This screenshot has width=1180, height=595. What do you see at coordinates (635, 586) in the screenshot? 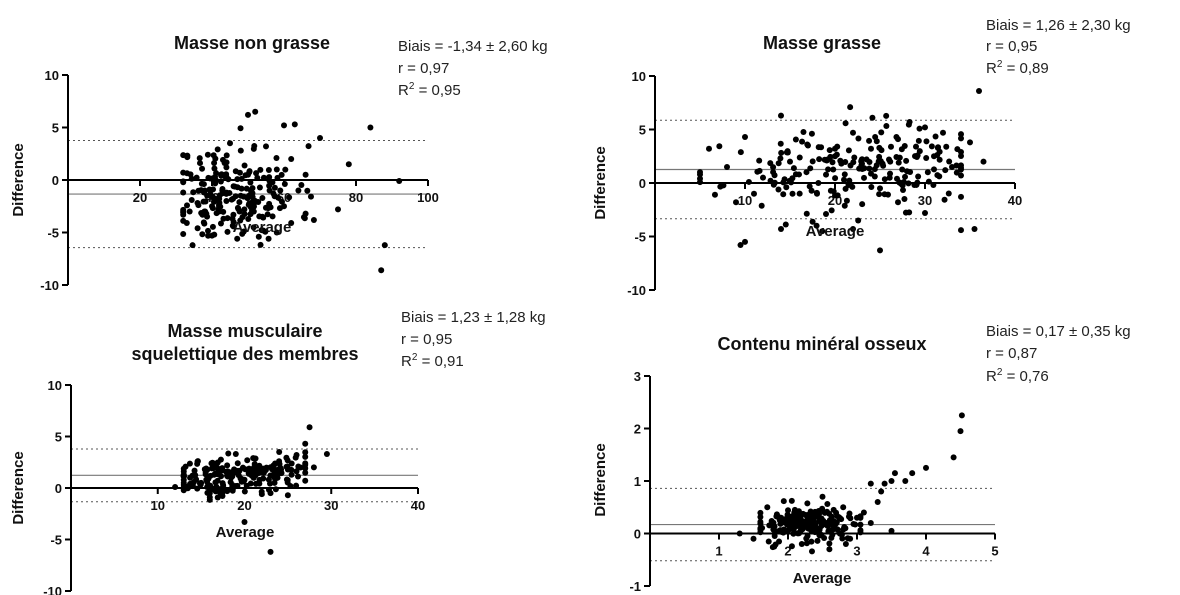
I see `y-tick-label: -1` at bounding box center [635, 586].